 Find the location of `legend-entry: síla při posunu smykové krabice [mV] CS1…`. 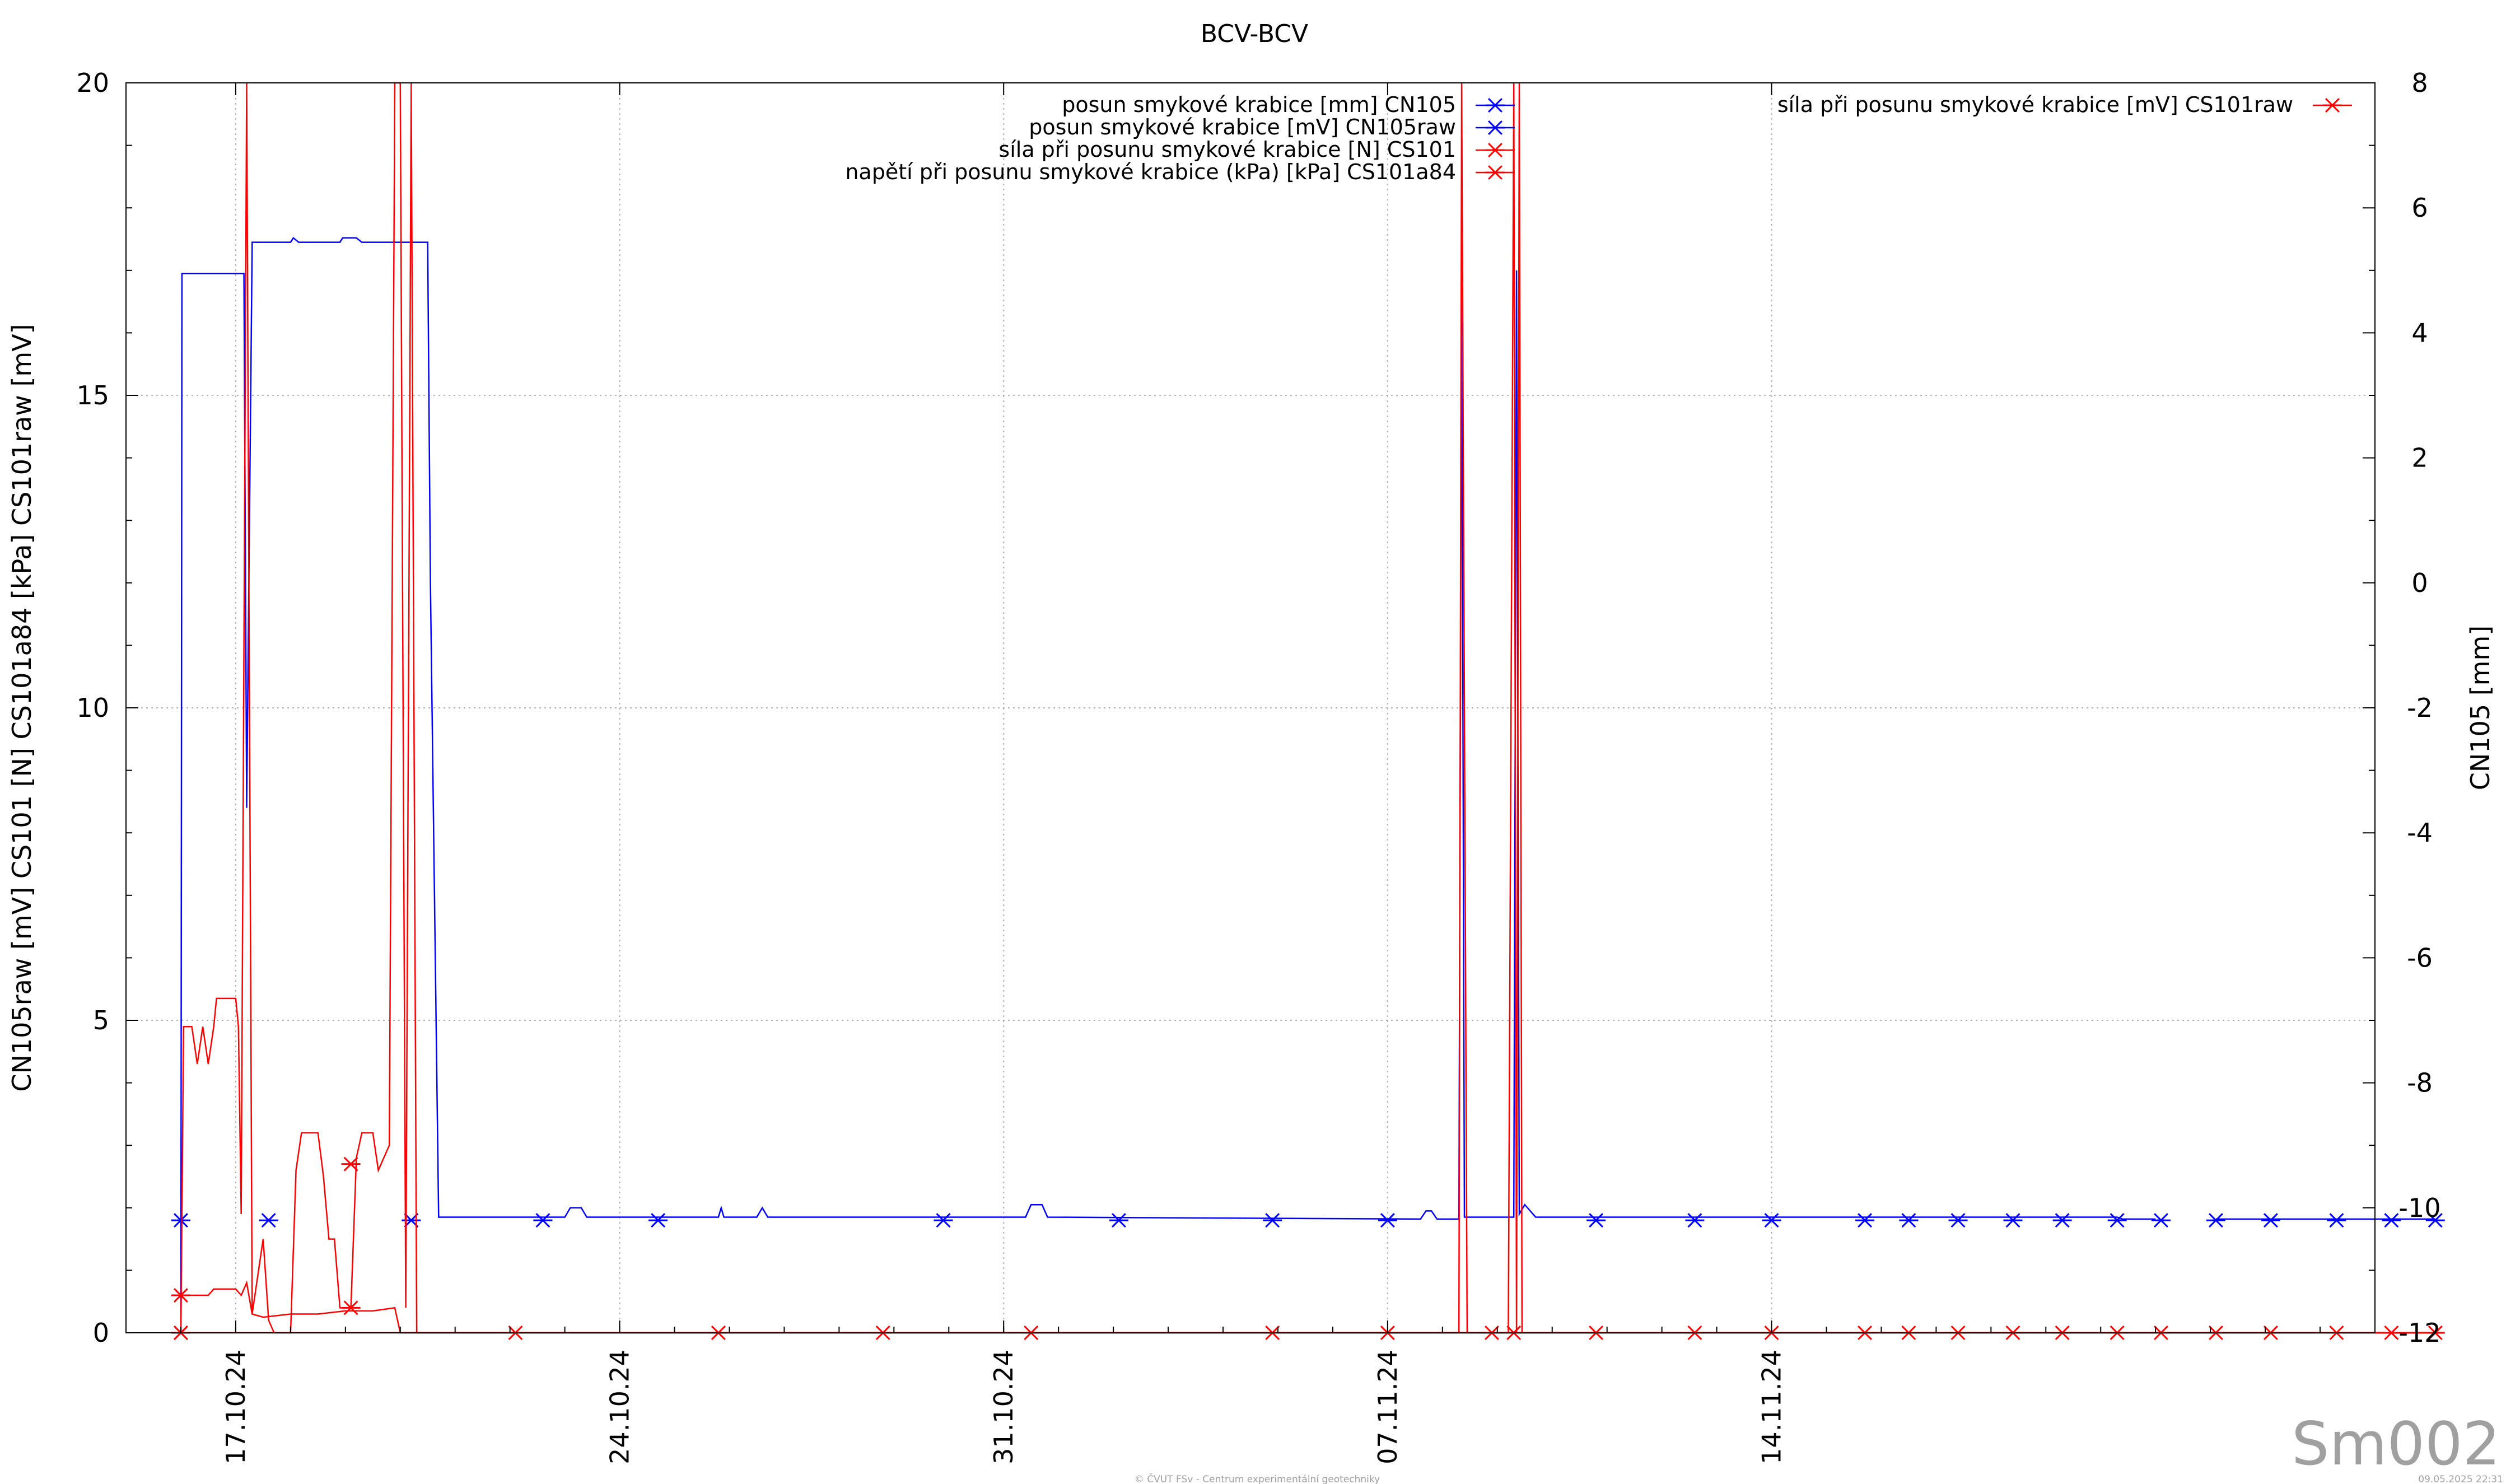

legend-entry: síla při posunu smykové krabice [mV] CS1… is located at coordinates (2065, 105).